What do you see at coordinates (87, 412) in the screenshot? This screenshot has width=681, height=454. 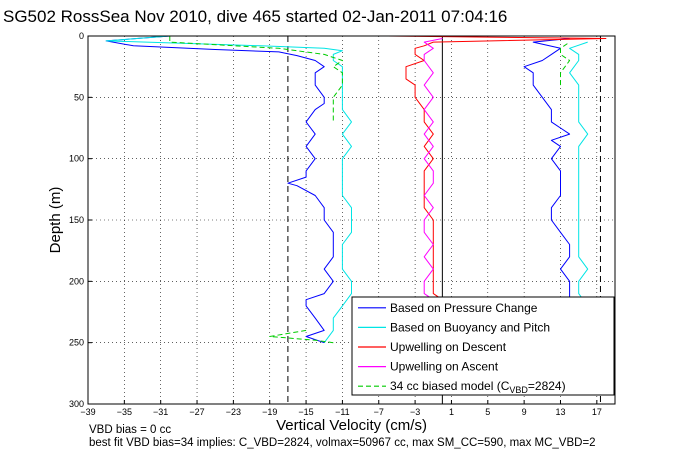 I see `x-tick-label: −39` at bounding box center [87, 412].